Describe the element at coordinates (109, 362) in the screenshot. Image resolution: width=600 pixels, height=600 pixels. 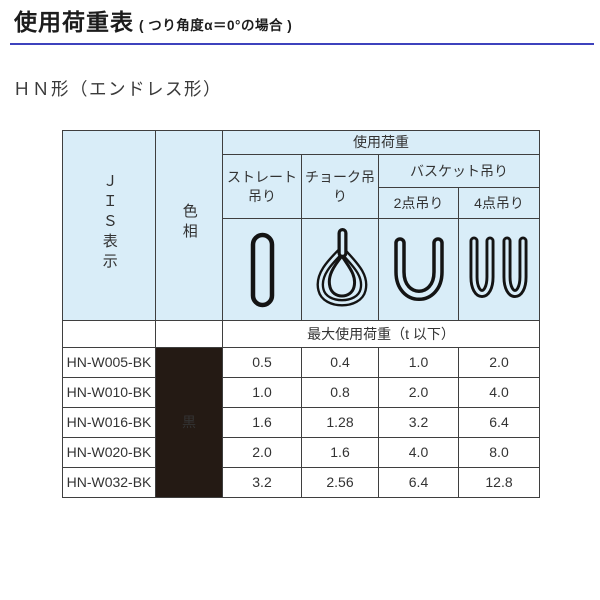
I see `jis-code: HN-W005-BK` at that location.